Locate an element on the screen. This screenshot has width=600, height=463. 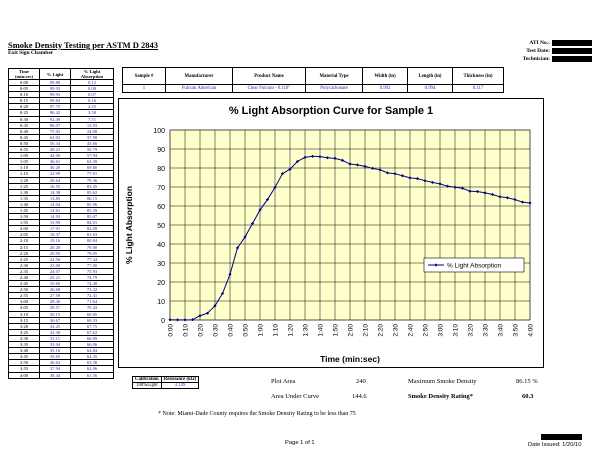
table-row: 3:55 37.94 62.06 is located at coordinates (61, 369).